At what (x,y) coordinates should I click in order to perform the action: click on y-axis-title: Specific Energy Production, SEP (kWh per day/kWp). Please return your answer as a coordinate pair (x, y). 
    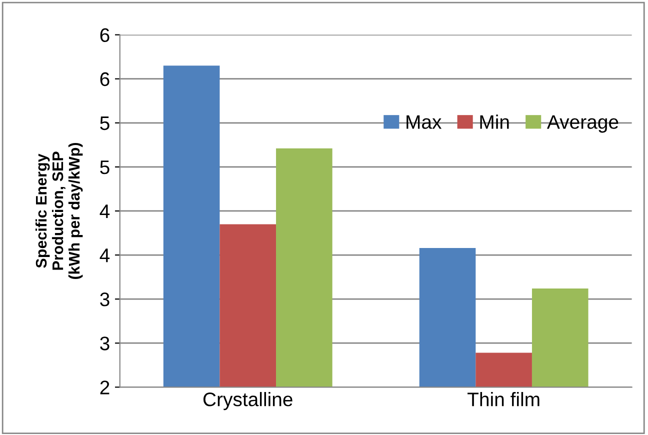
    Looking at the image, I should click on (59, 210).